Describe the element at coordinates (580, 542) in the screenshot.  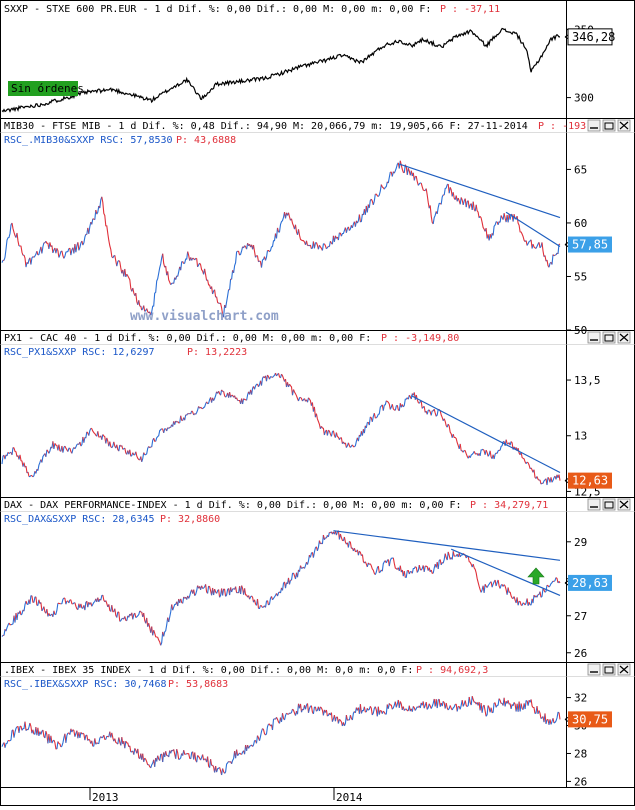
I see `y-tick-label: 29` at that location.